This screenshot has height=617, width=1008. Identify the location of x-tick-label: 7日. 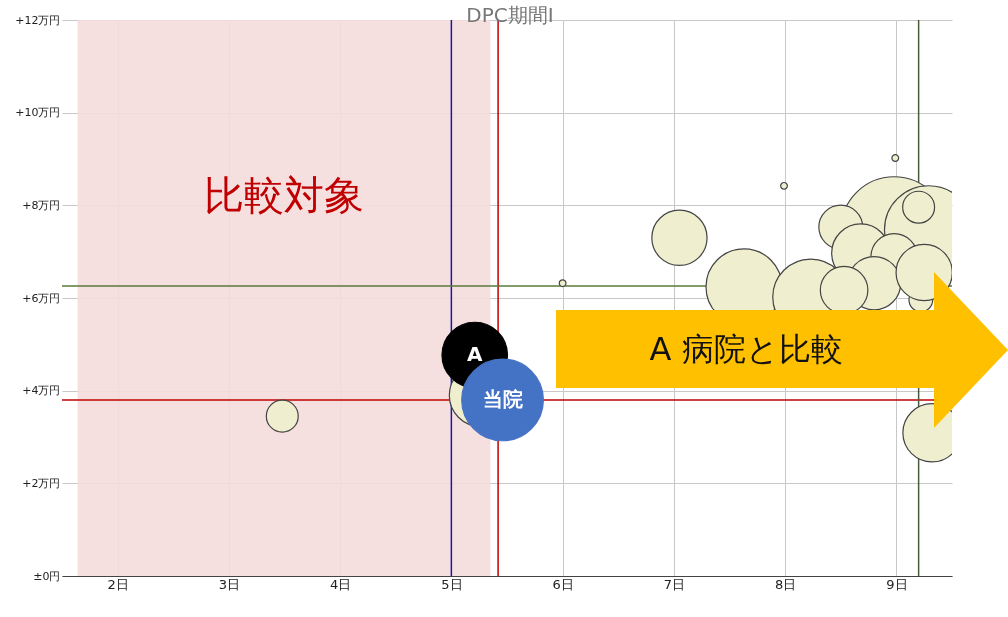
(674, 584).